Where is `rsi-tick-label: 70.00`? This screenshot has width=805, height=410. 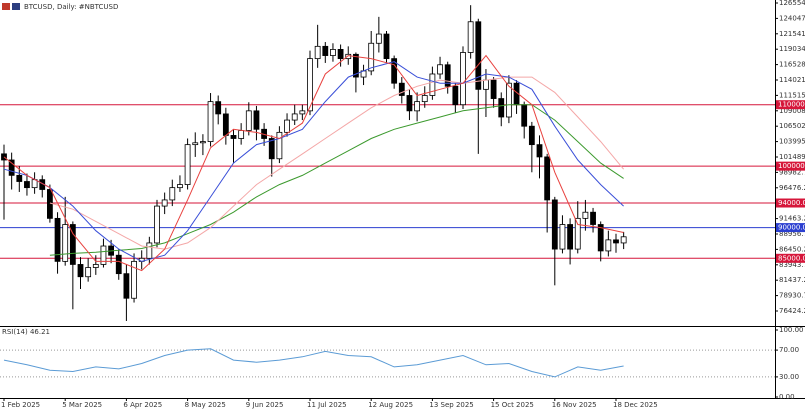
rsi-tick-label: 70.00 is located at coordinates (789, 350).